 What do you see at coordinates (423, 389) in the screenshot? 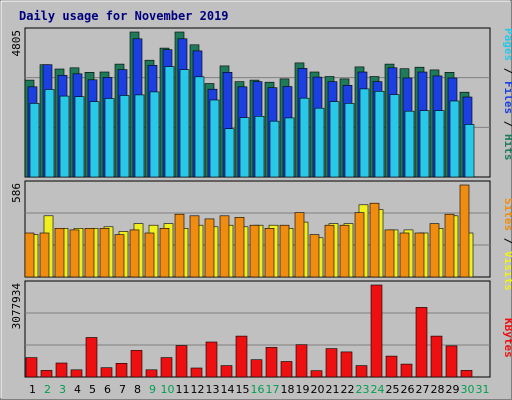
I see `x-tick-label-day-27: 27` at bounding box center [423, 389].